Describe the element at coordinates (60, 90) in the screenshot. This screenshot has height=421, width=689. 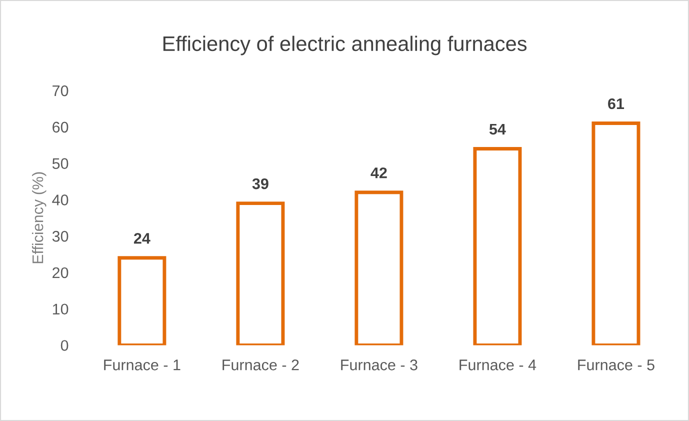
I see `y-tick-label: 70` at that location.